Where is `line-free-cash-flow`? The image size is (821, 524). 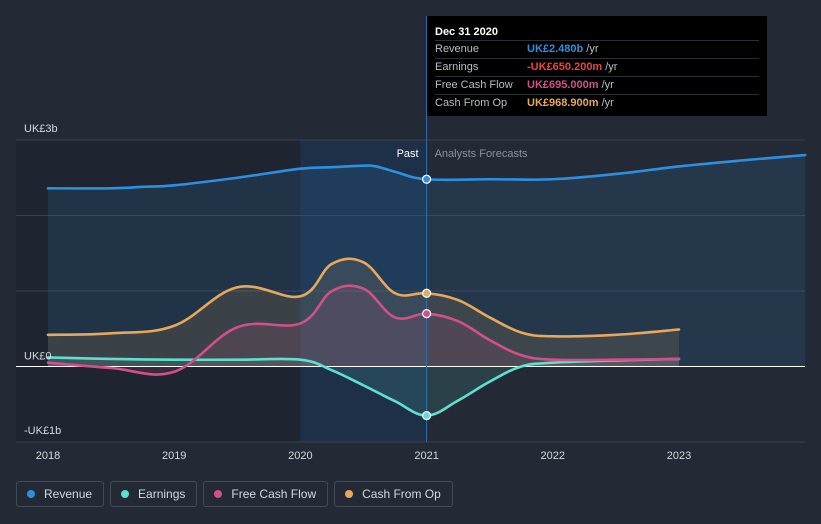 line-free-cash-flow is located at coordinates (363, 330).